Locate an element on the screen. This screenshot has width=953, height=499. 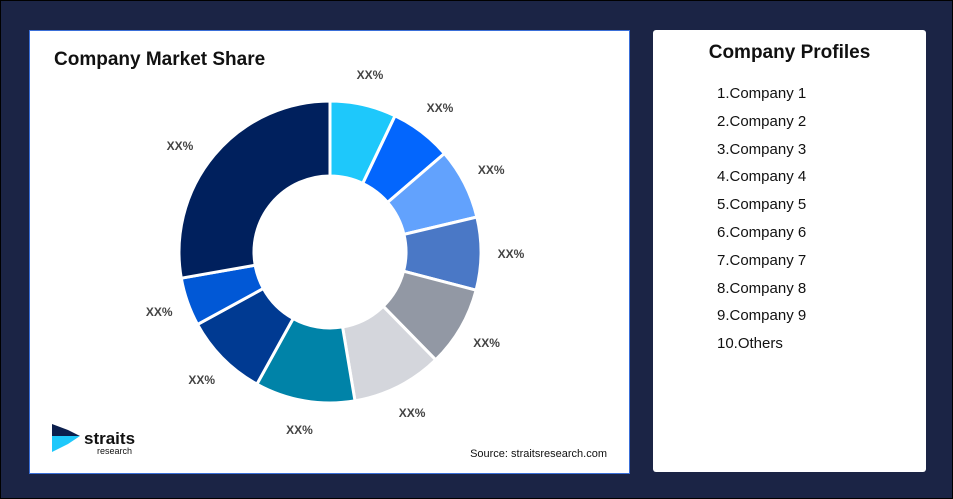
list-item: 2.Company 2 is located at coordinates (762, 121).